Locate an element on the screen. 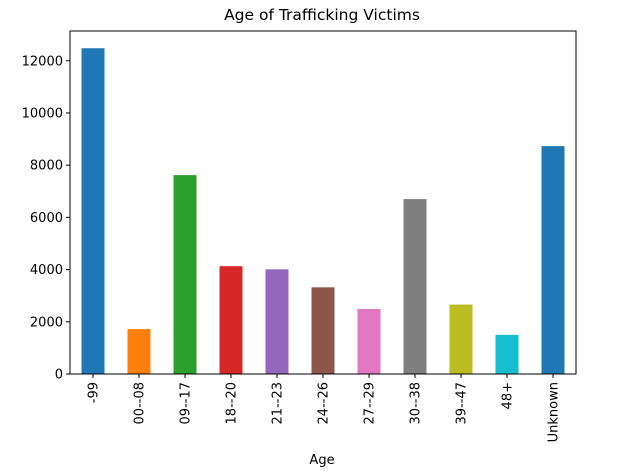 Image resolution: width=640 pixels, height=476 pixels. y-tick-label: 10000 is located at coordinates (42, 113).